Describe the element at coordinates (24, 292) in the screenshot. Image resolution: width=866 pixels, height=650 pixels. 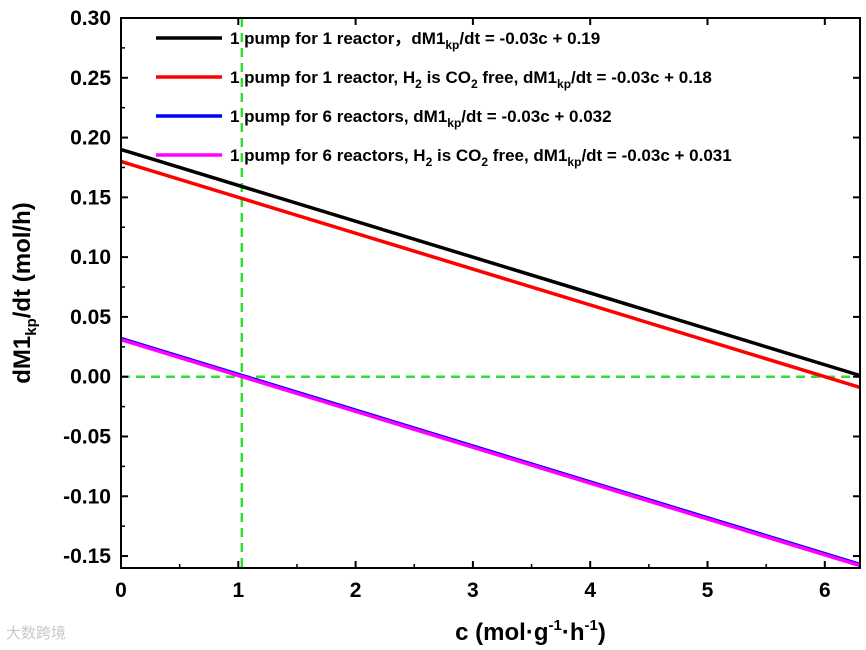
I see `y-axis-title: dM1kp/dt (mol/h)` at that location.